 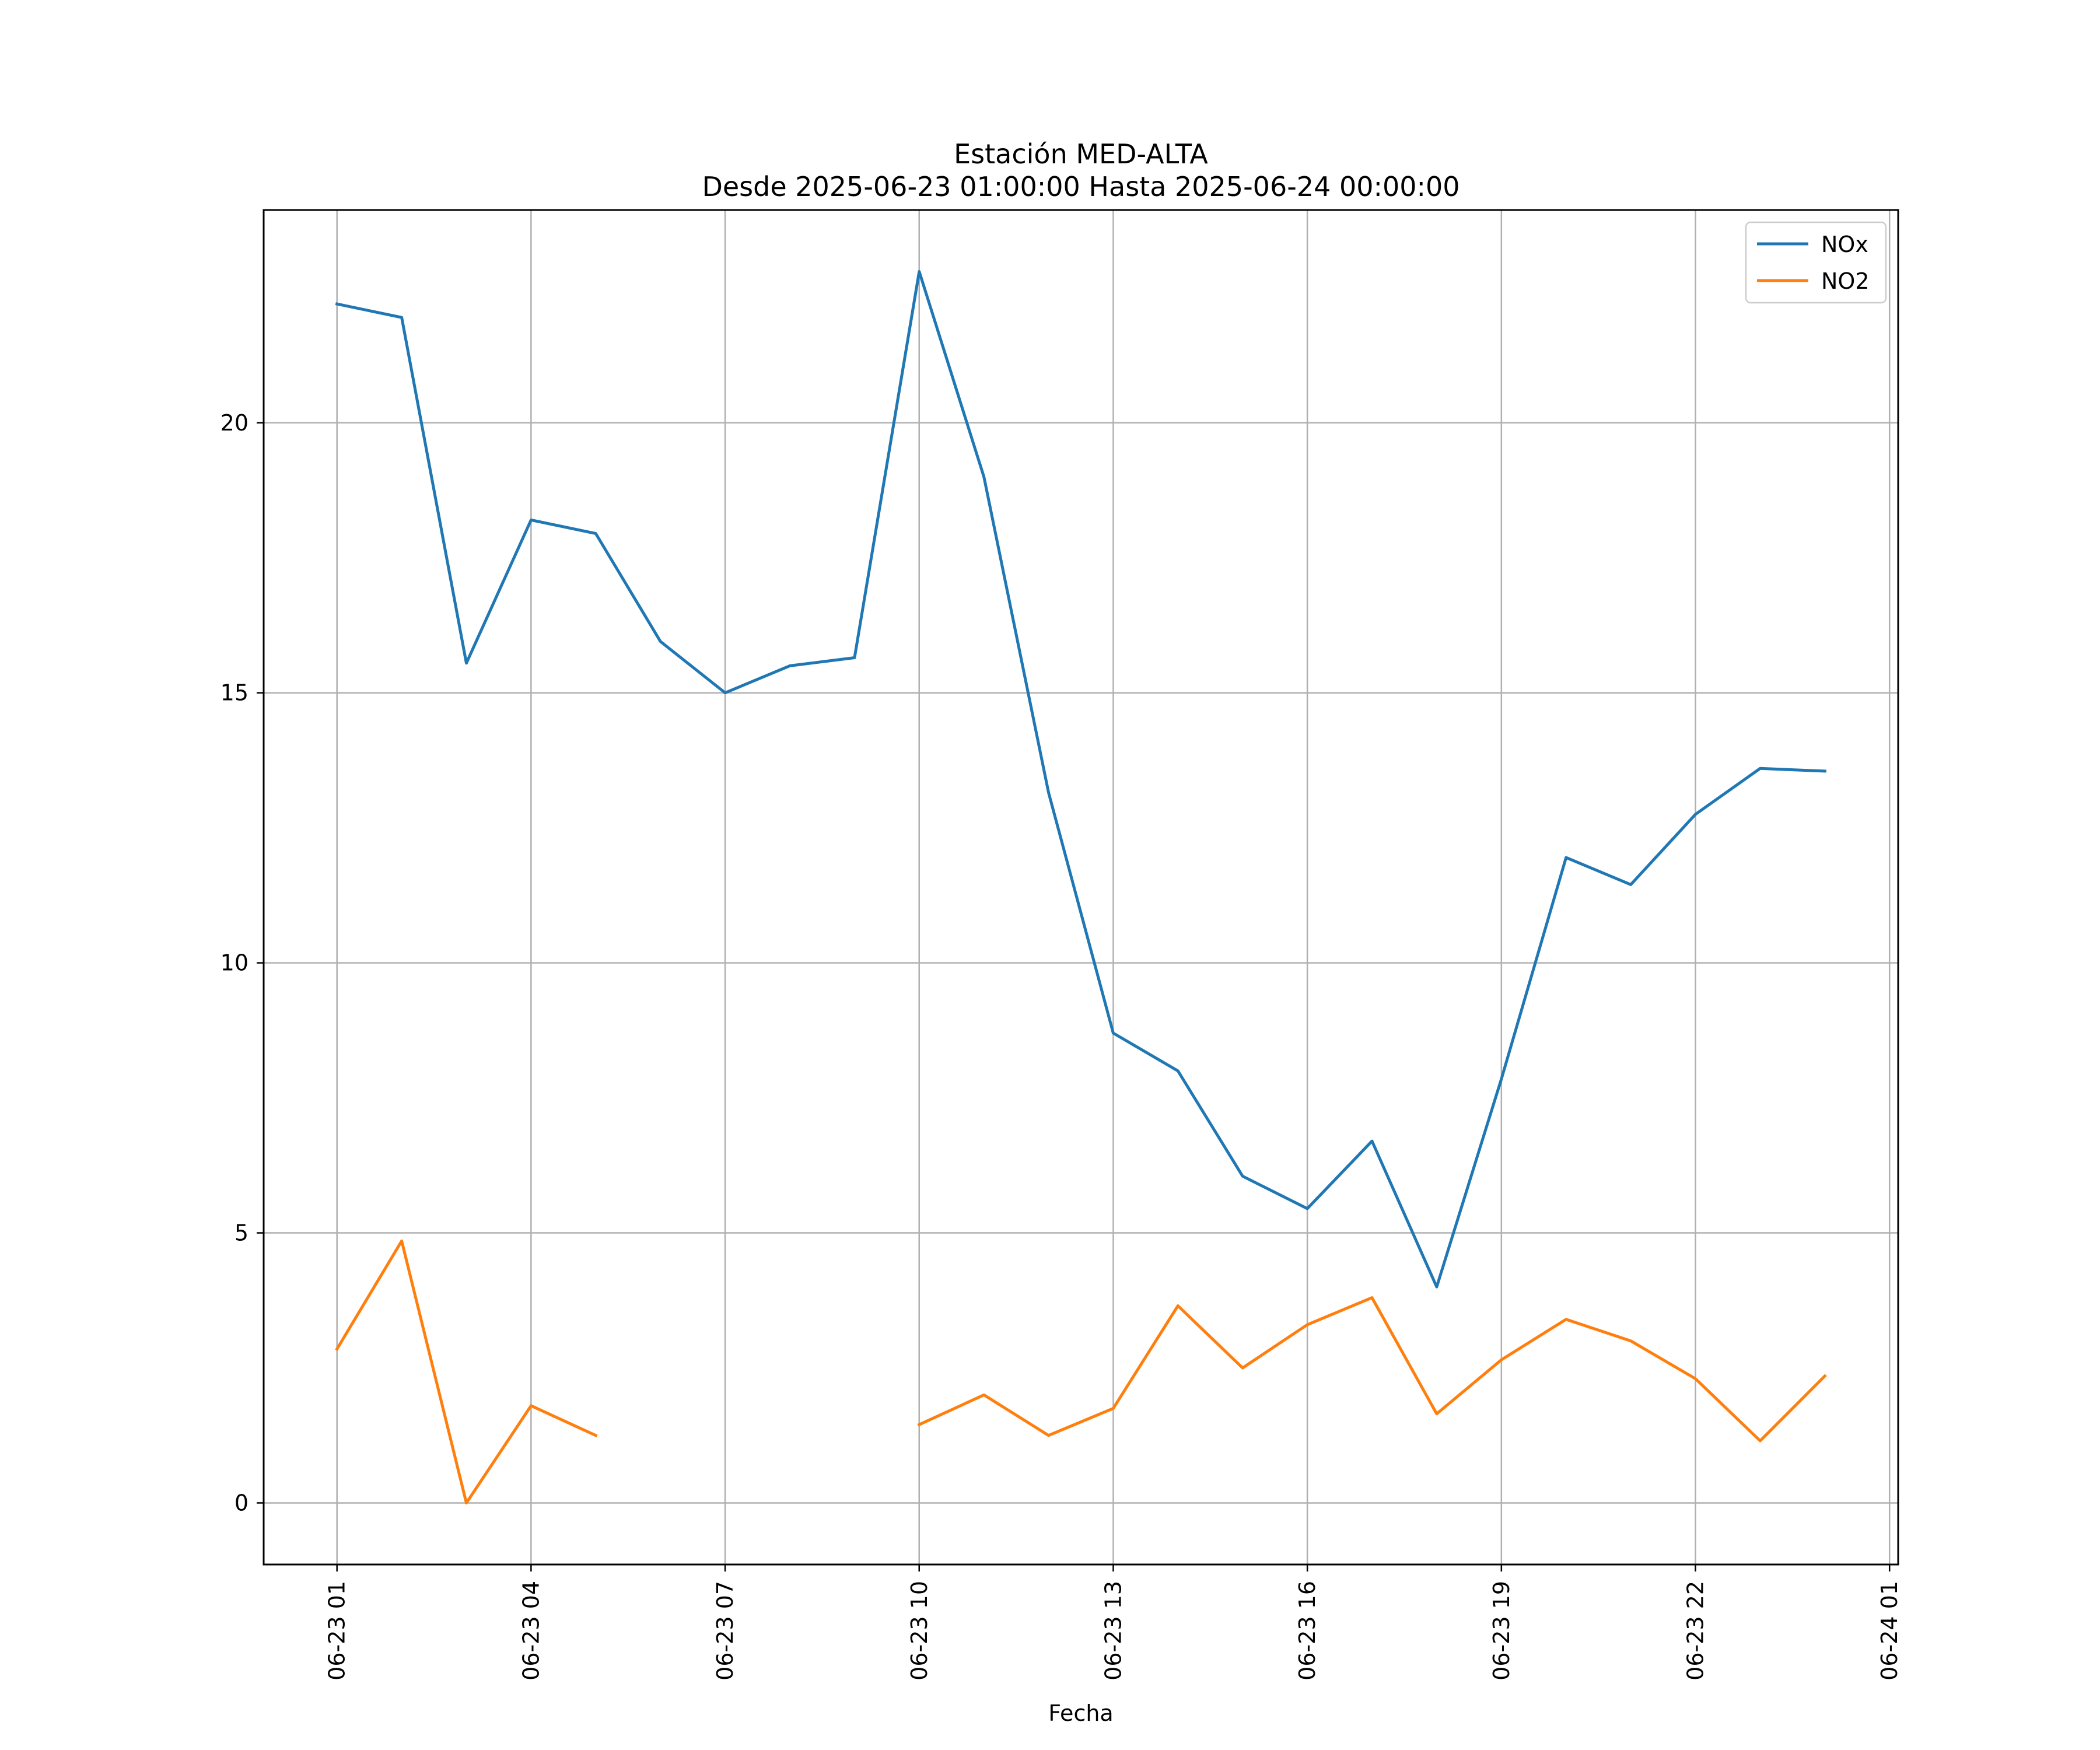 What do you see at coordinates (235, 693) in the screenshot?
I see `y-tick-label: 15` at bounding box center [235, 693].